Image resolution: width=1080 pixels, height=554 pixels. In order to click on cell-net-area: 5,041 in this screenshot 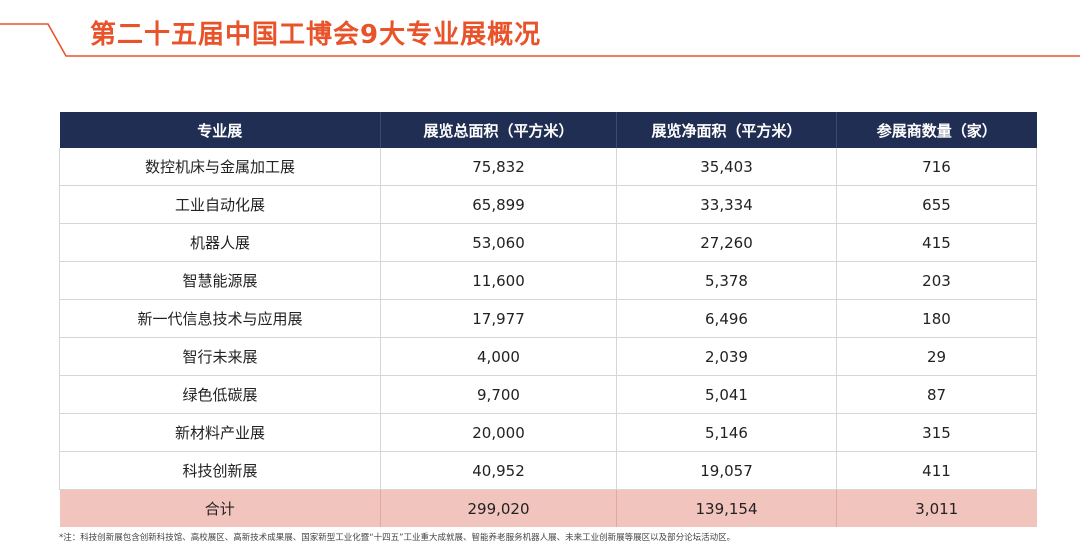, I will do `click(726, 394)`.